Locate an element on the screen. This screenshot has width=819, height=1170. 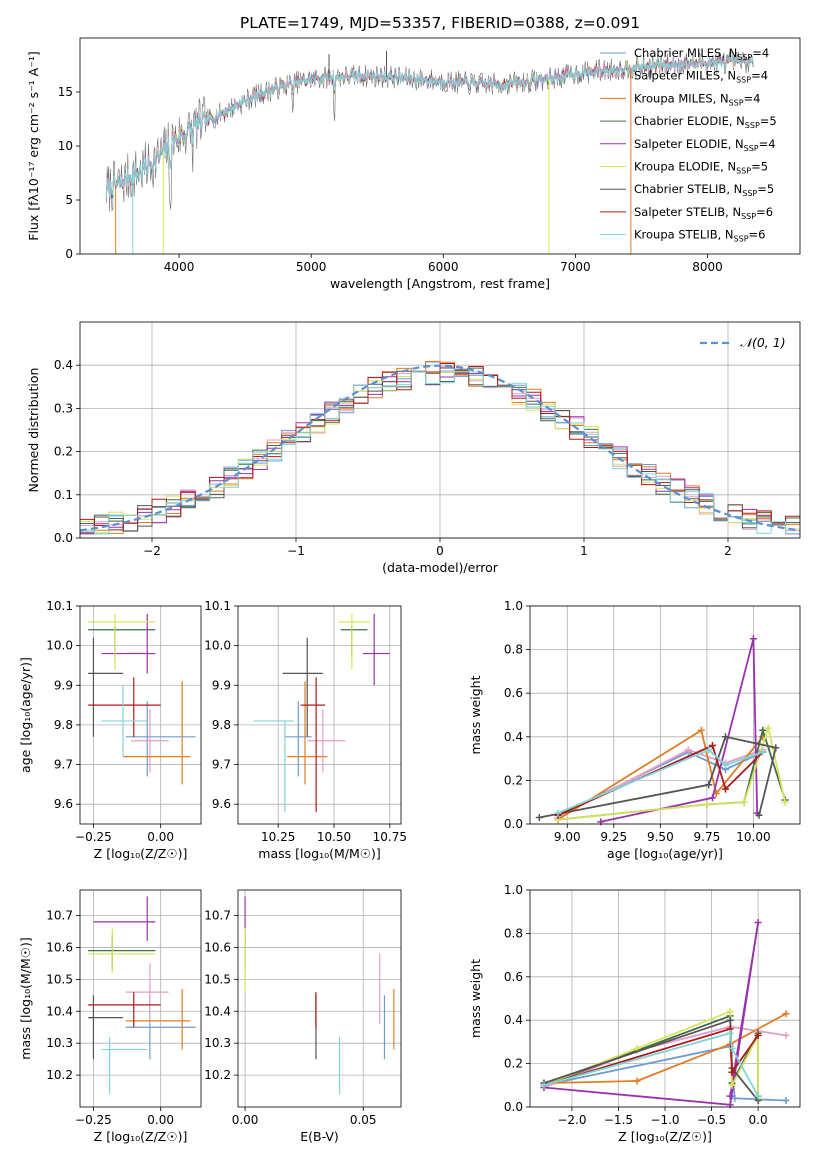
x-tick-label: −0.5 is located at coordinates (711, 1120).